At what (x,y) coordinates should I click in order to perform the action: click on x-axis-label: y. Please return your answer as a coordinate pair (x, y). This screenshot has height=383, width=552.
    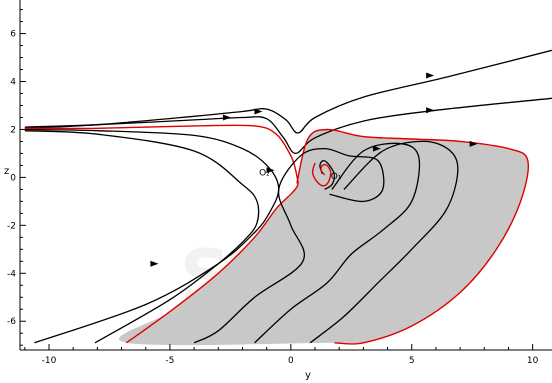
    Looking at the image, I should click on (308, 375).